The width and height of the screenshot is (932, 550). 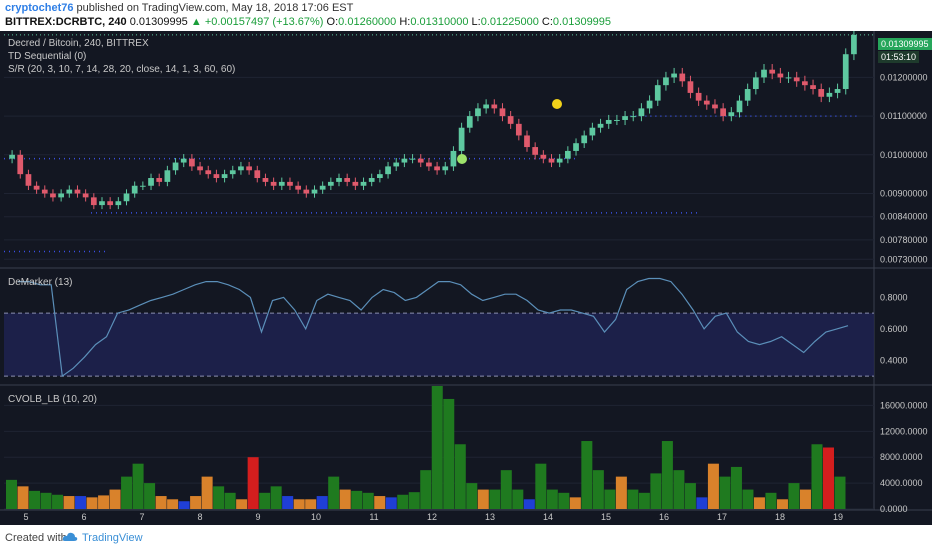 What do you see at coordinates (78, 43) in the screenshot?
I see `price-pane-title: Decred / Bitcoin, 240, BITTREX` at bounding box center [78, 43].